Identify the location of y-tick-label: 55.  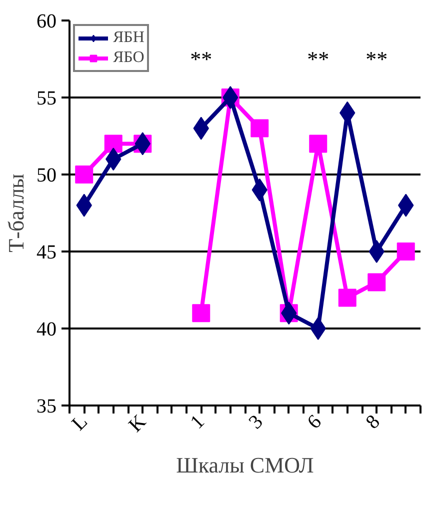
(46, 99).